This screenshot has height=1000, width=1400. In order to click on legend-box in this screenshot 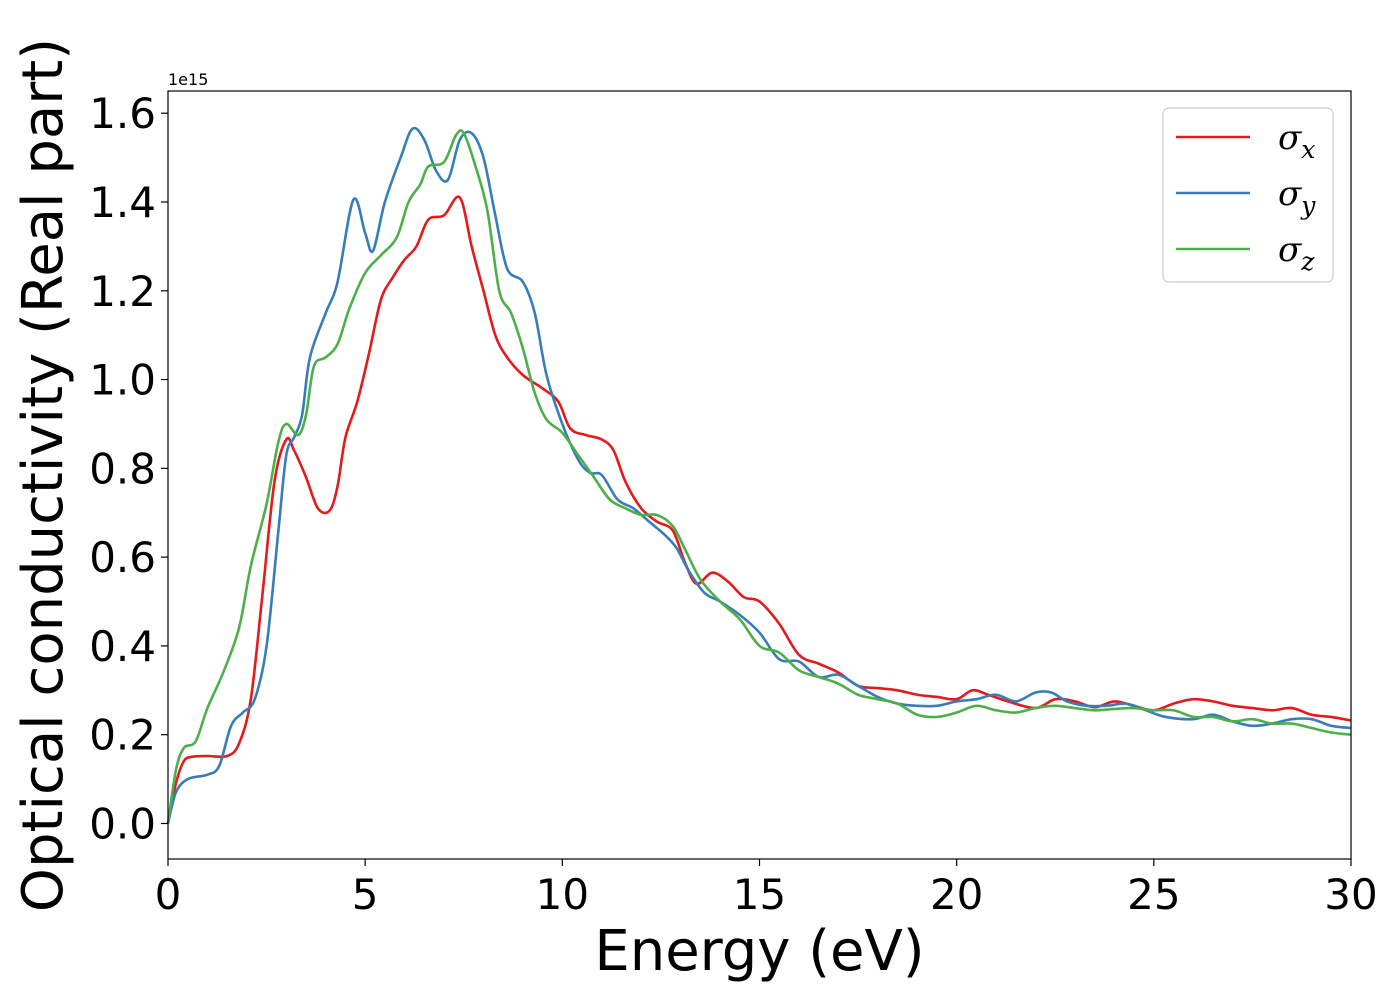, I will do `click(1248, 195)`.